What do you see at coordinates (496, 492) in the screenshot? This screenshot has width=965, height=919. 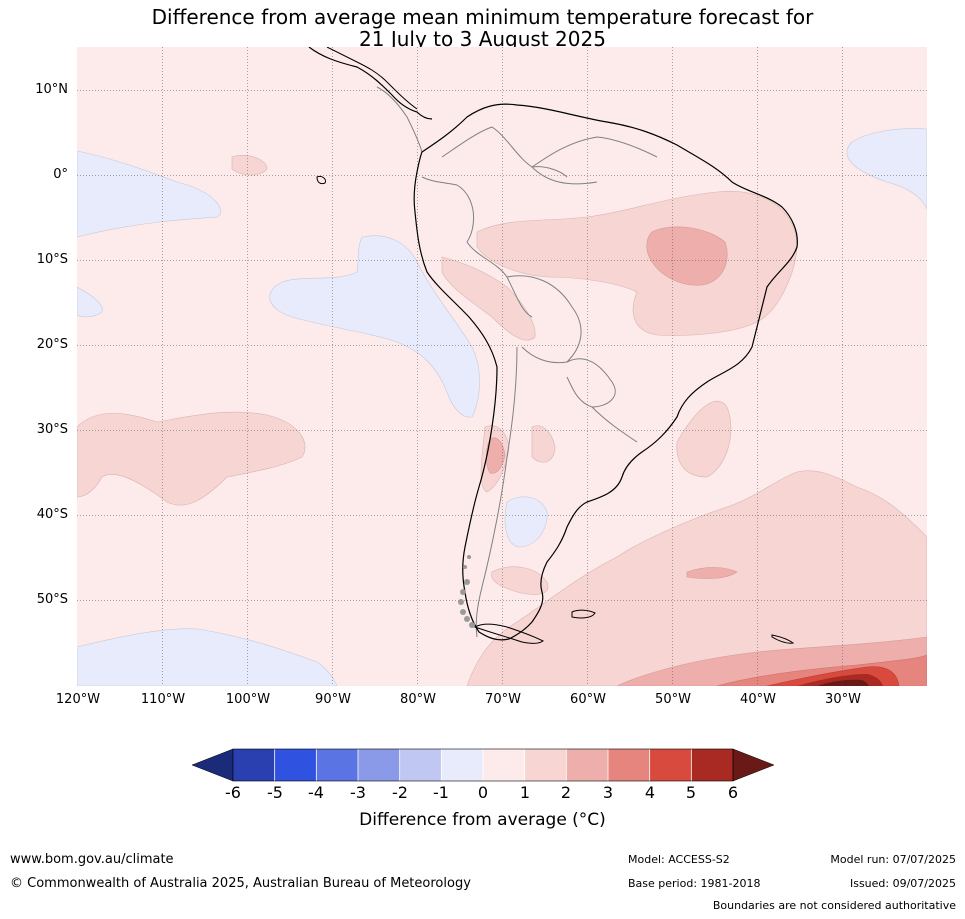 I see `border-chile-argentina` at bounding box center [496, 492].